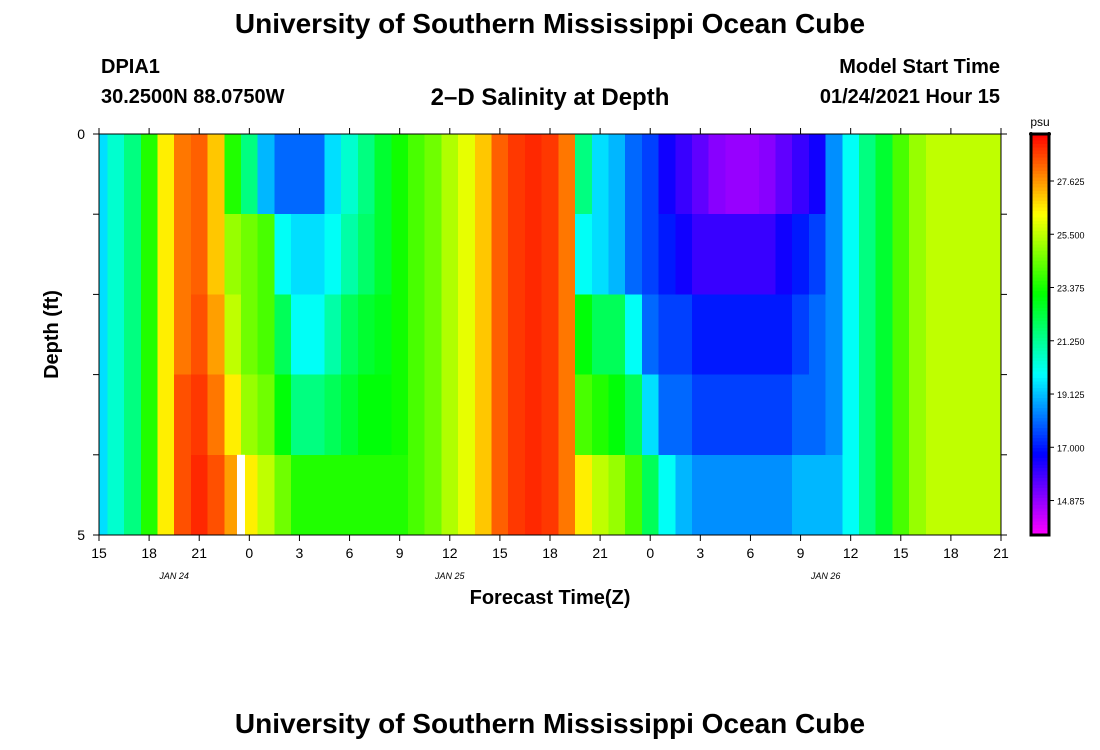 The width and height of the screenshot is (1100, 750). Describe the element at coordinates (919, 67) in the screenshot. I see `model-start-label: Model Start Time` at that location.